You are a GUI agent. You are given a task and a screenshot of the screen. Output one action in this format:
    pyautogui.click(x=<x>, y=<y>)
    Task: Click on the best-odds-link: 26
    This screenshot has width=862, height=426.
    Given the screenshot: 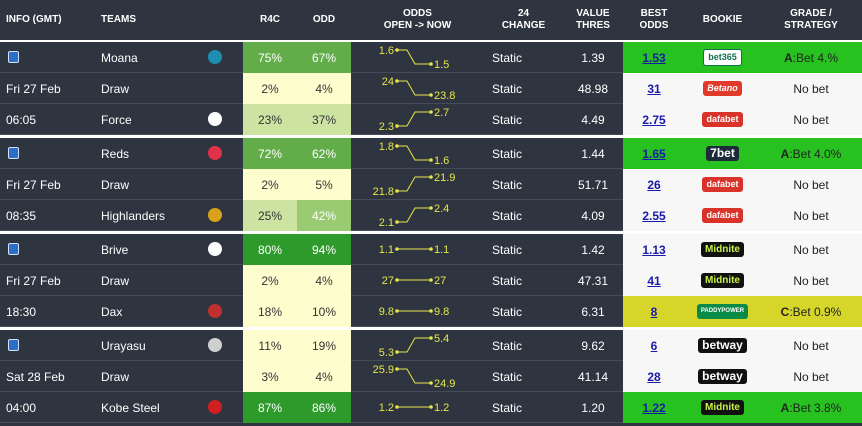 What is the action you would take?
    pyautogui.click(x=654, y=184)
    